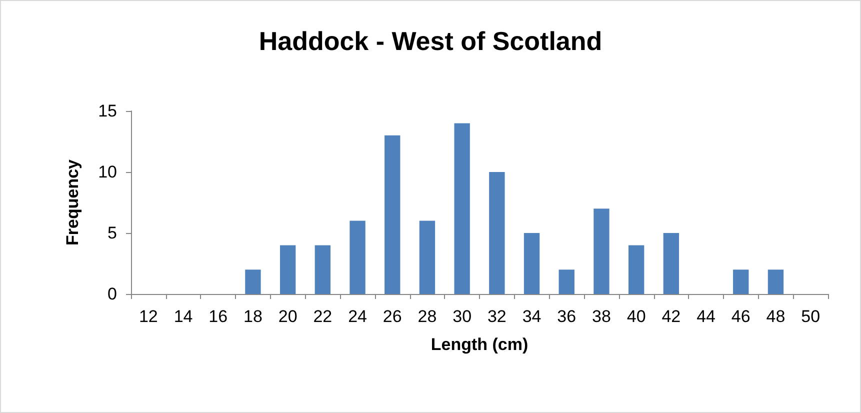  I want to click on x-tick-label: 12, so click(148, 316).